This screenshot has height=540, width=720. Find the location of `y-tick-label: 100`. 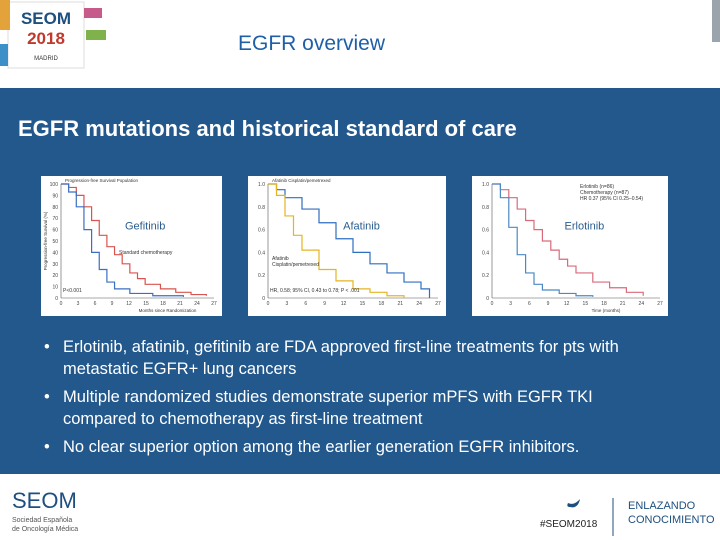

y-tick-label: 100 is located at coordinates (54, 185).